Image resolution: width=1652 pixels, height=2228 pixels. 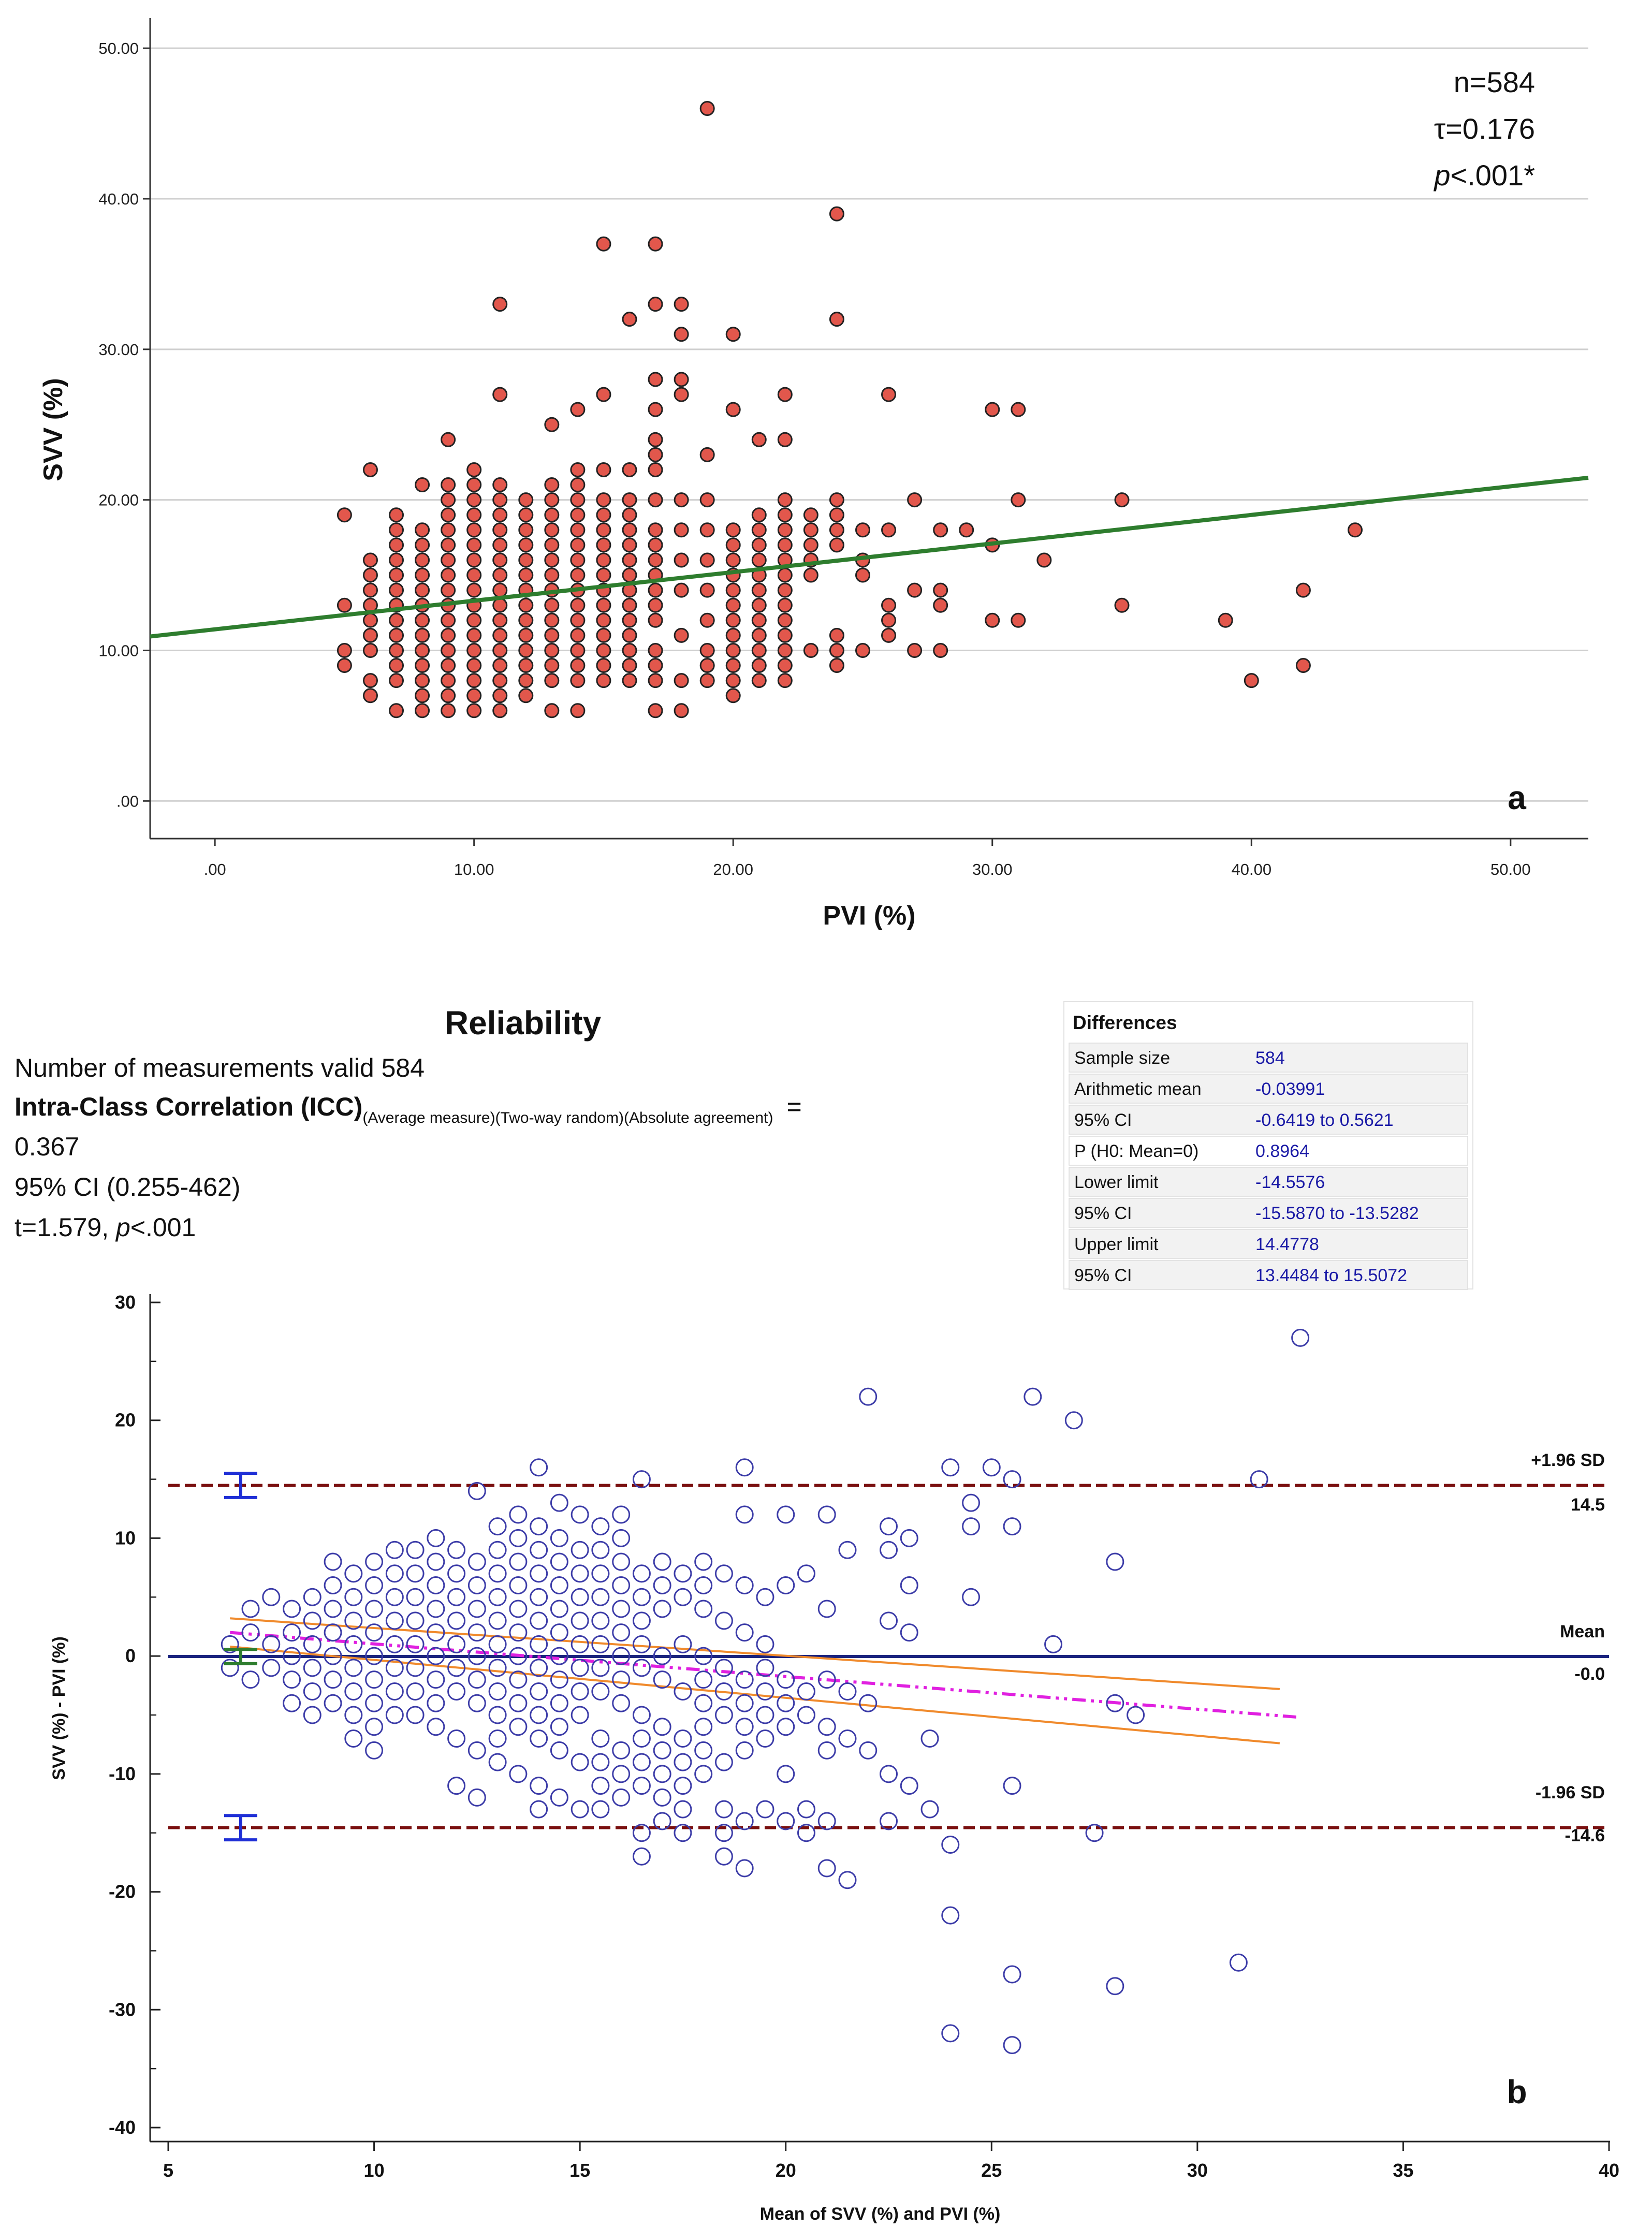 What do you see at coordinates (1103, 1213) in the screenshot?
I see `differences-row-label: 95% CI` at bounding box center [1103, 1213].